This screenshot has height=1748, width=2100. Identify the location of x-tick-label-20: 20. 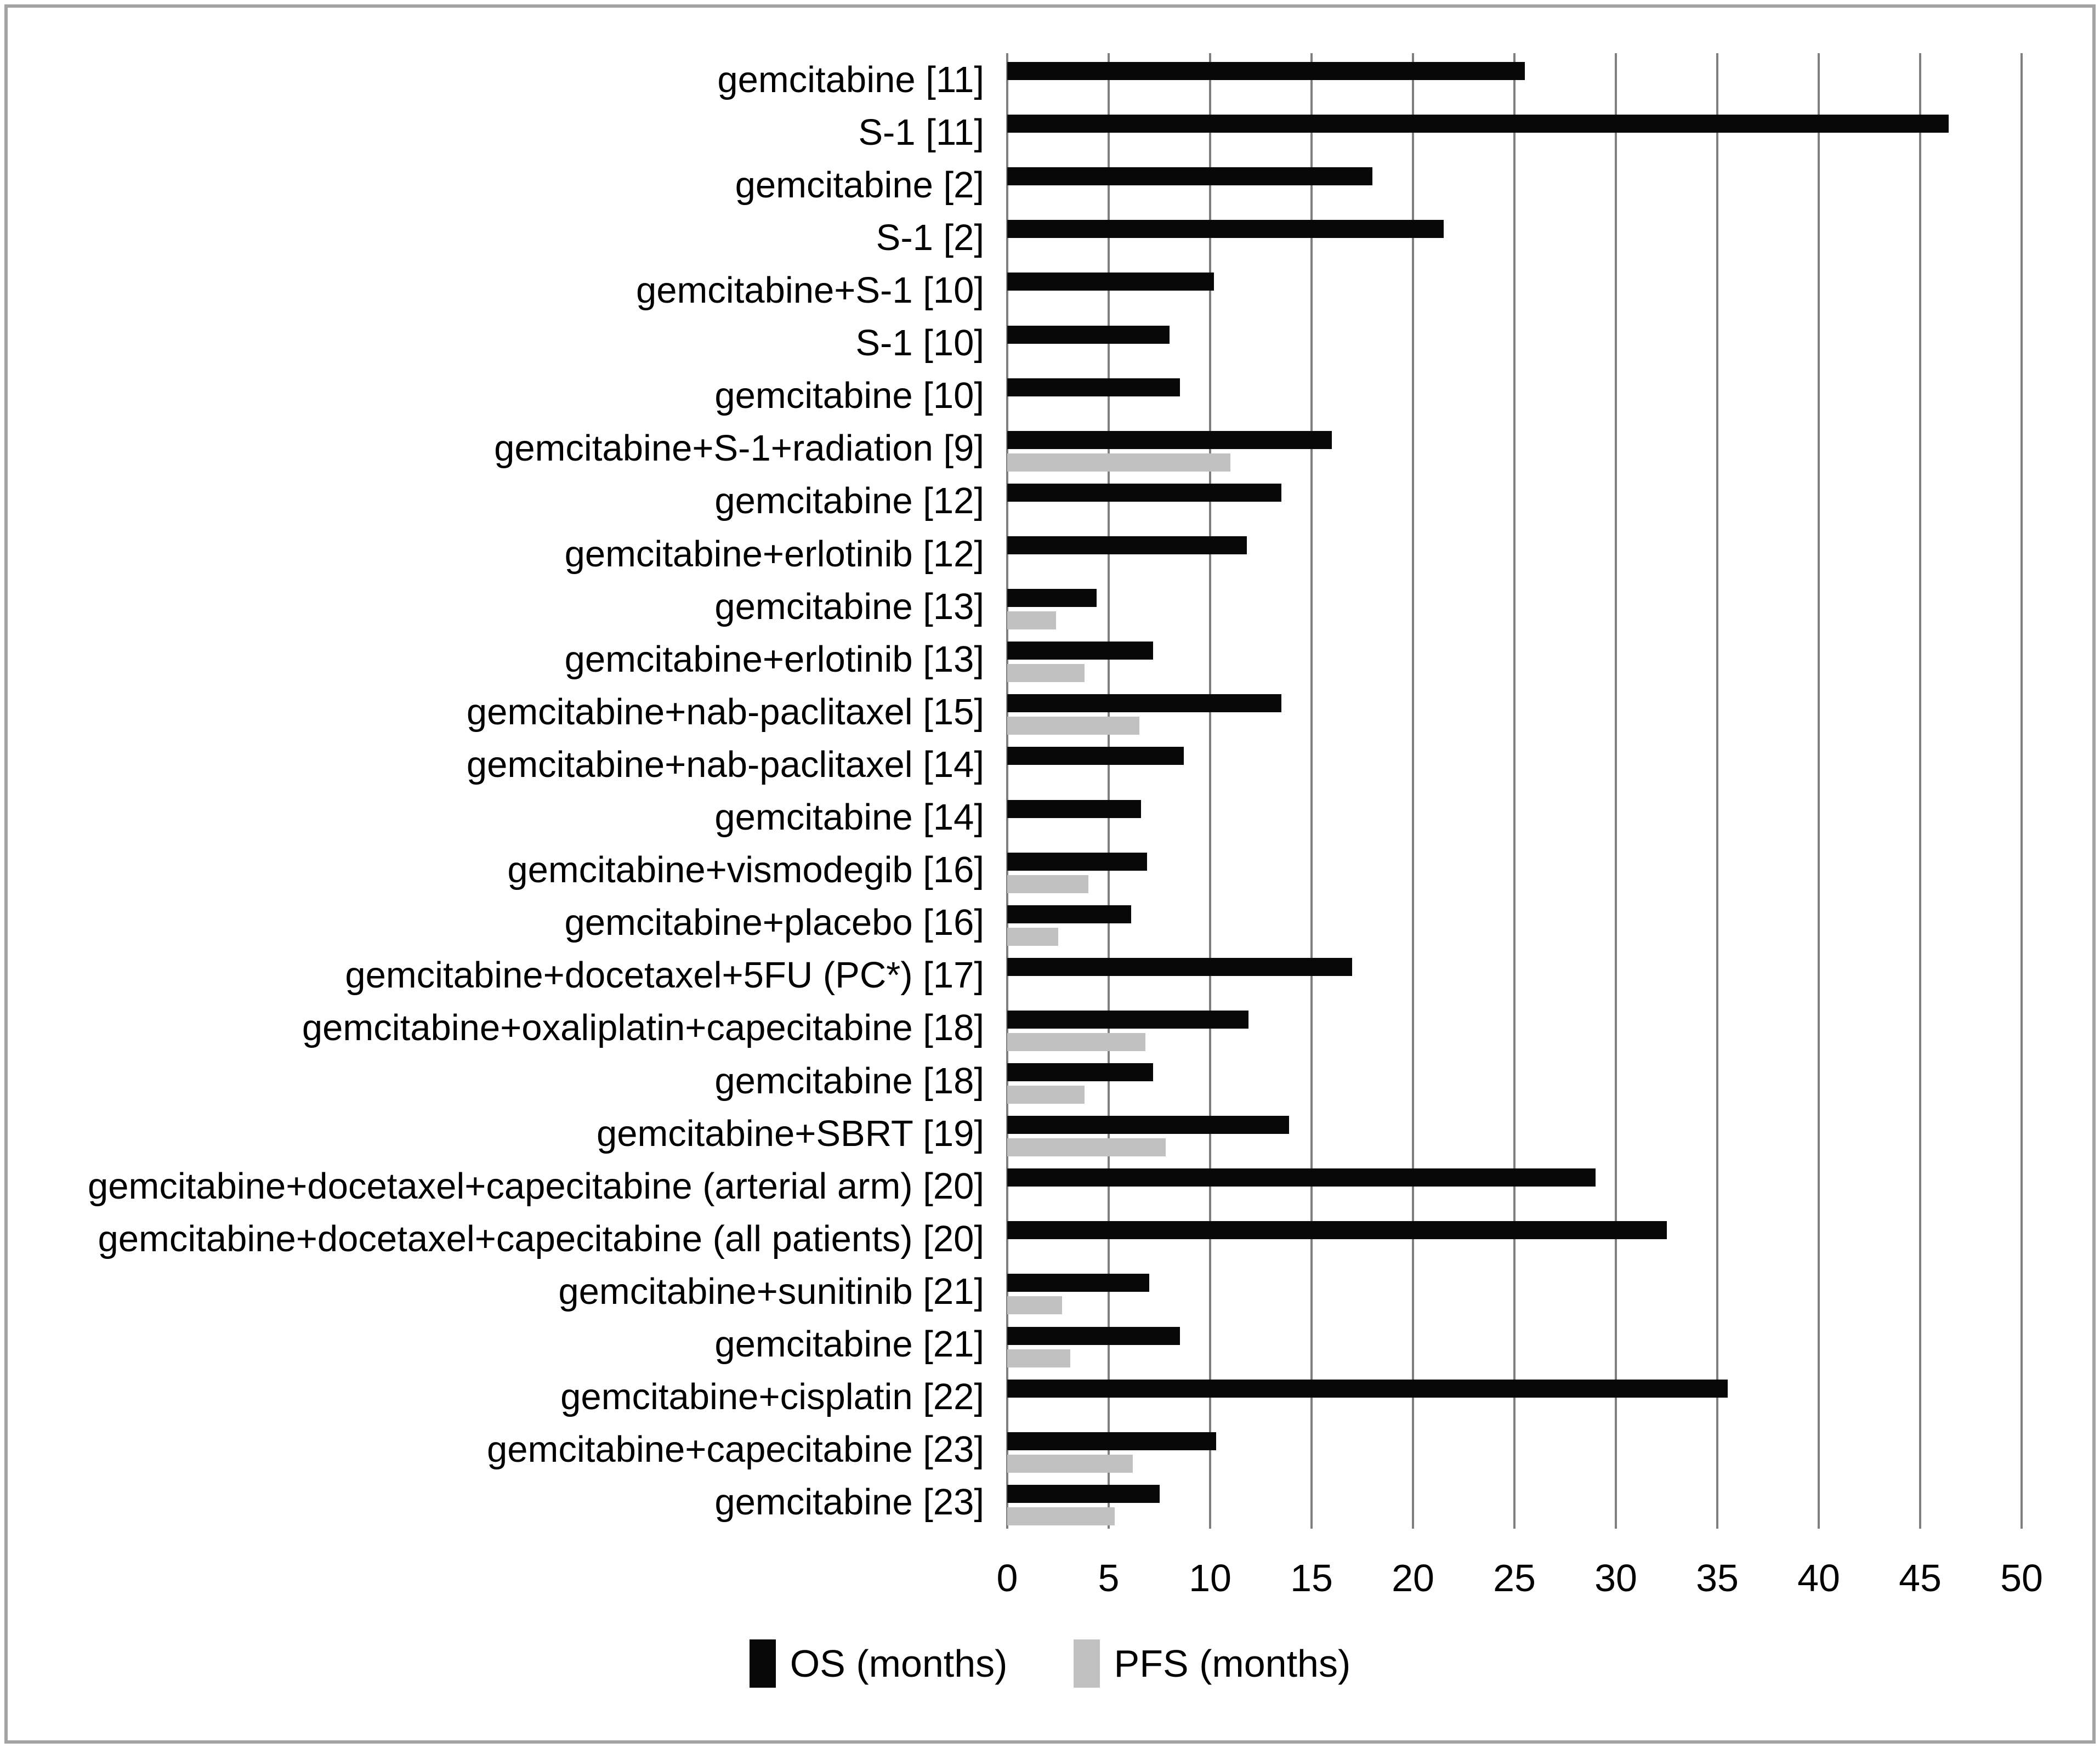
(1413, 1578).